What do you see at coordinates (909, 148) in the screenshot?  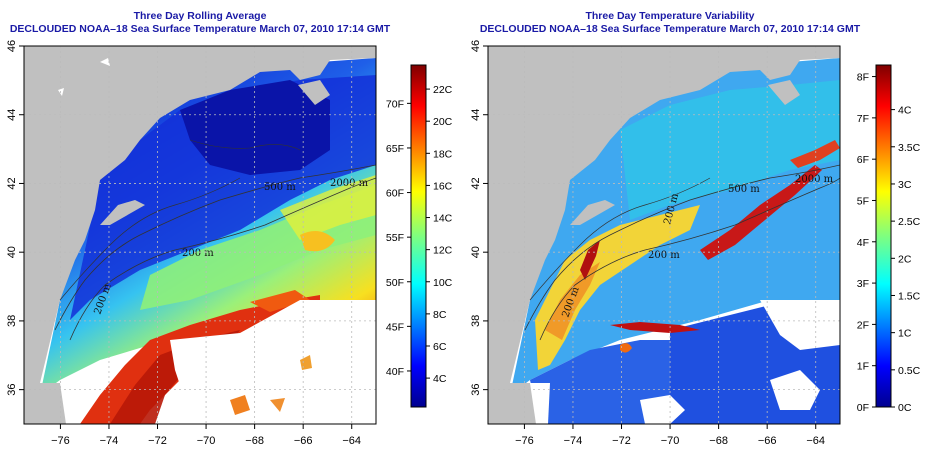 I see `colorbar-tick-label: 3.5C` at bounding box center [909, 148].